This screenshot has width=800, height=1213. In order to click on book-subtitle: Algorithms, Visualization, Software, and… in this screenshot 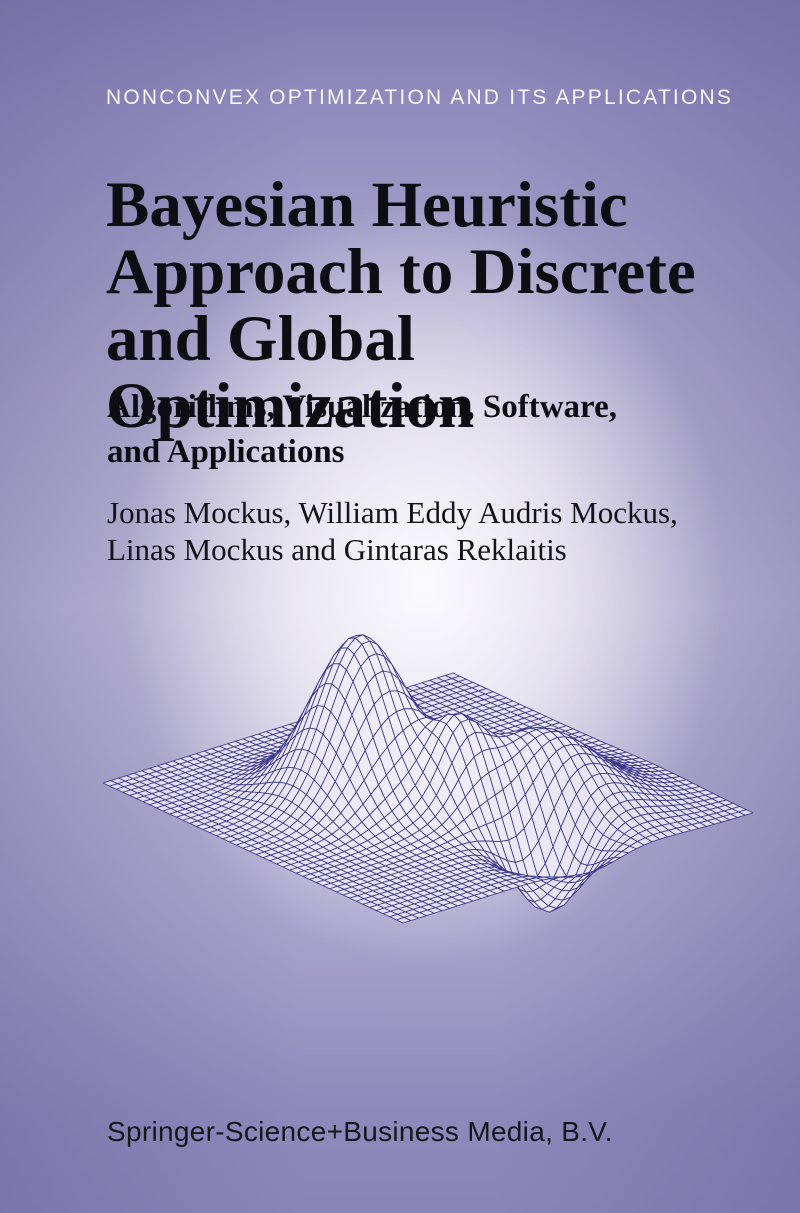, I will do `click(437, 430)`.